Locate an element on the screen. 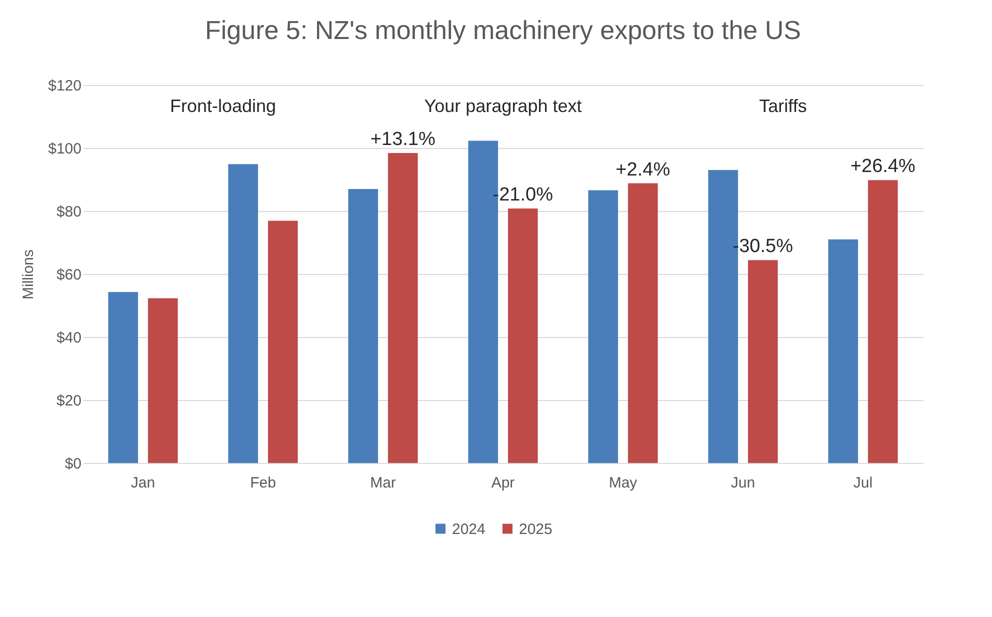 This screenshot has height=617, width=992. x-tick-label: Jun is located at coordinates (743, 483).